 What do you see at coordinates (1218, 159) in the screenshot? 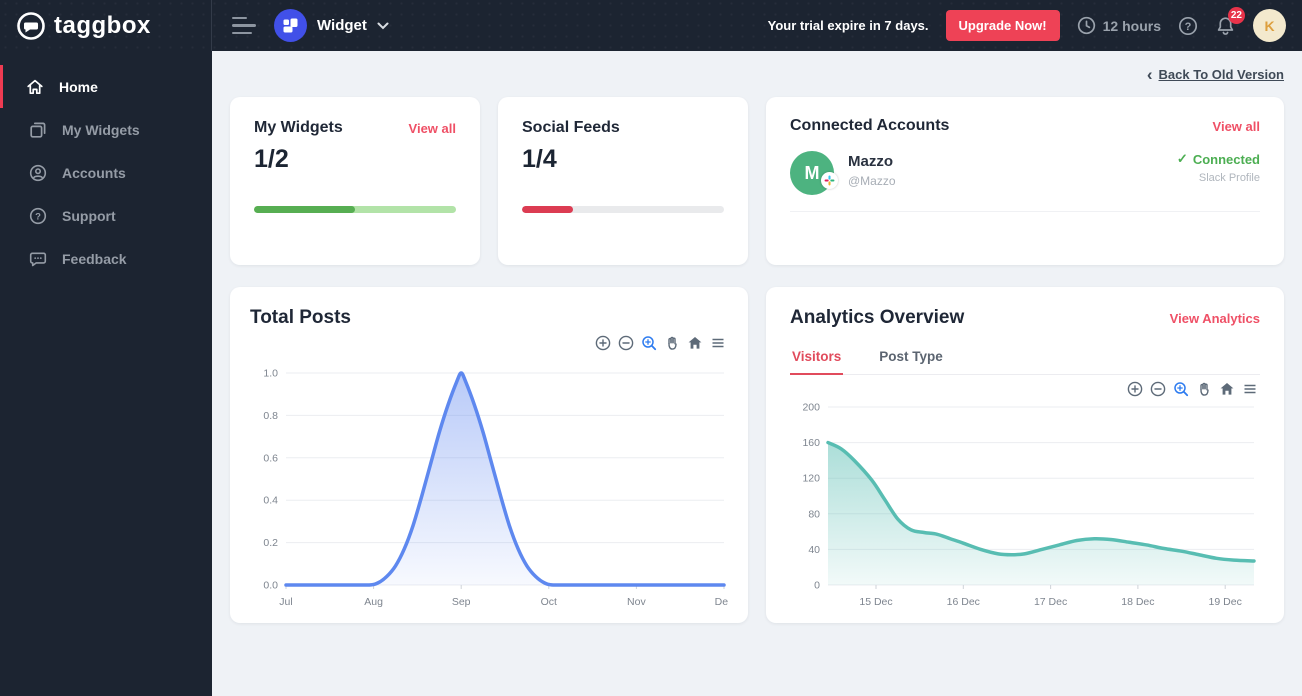
I see `connected-status-badge: ✓ Connected` at bounding box center [1218, 159].